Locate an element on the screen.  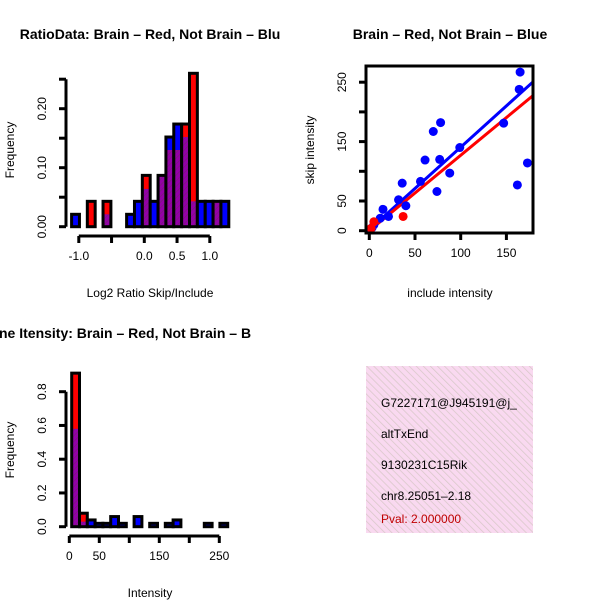
pval-text: Pval: 2.000000 is located at coordinates (421, 519).